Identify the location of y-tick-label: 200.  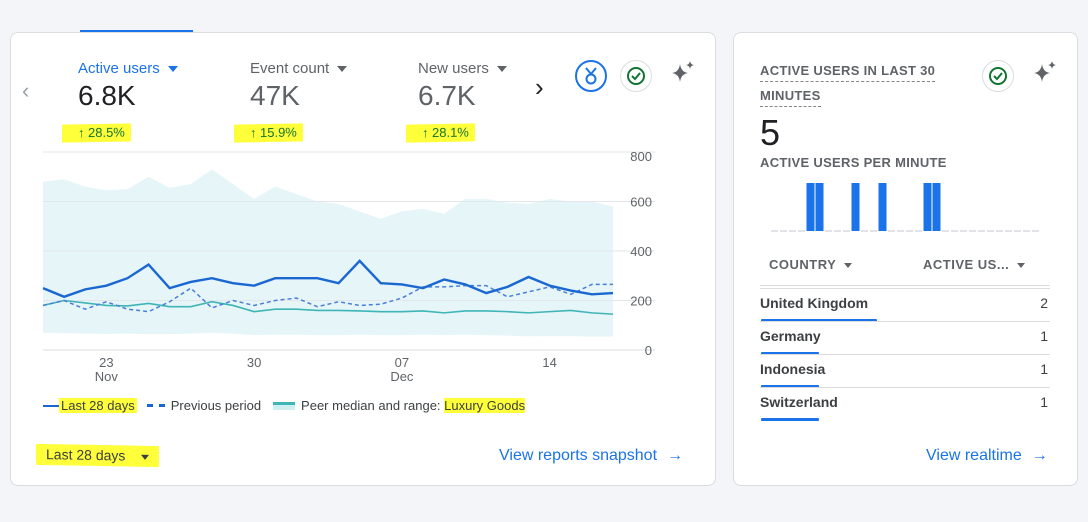
(641, 301).